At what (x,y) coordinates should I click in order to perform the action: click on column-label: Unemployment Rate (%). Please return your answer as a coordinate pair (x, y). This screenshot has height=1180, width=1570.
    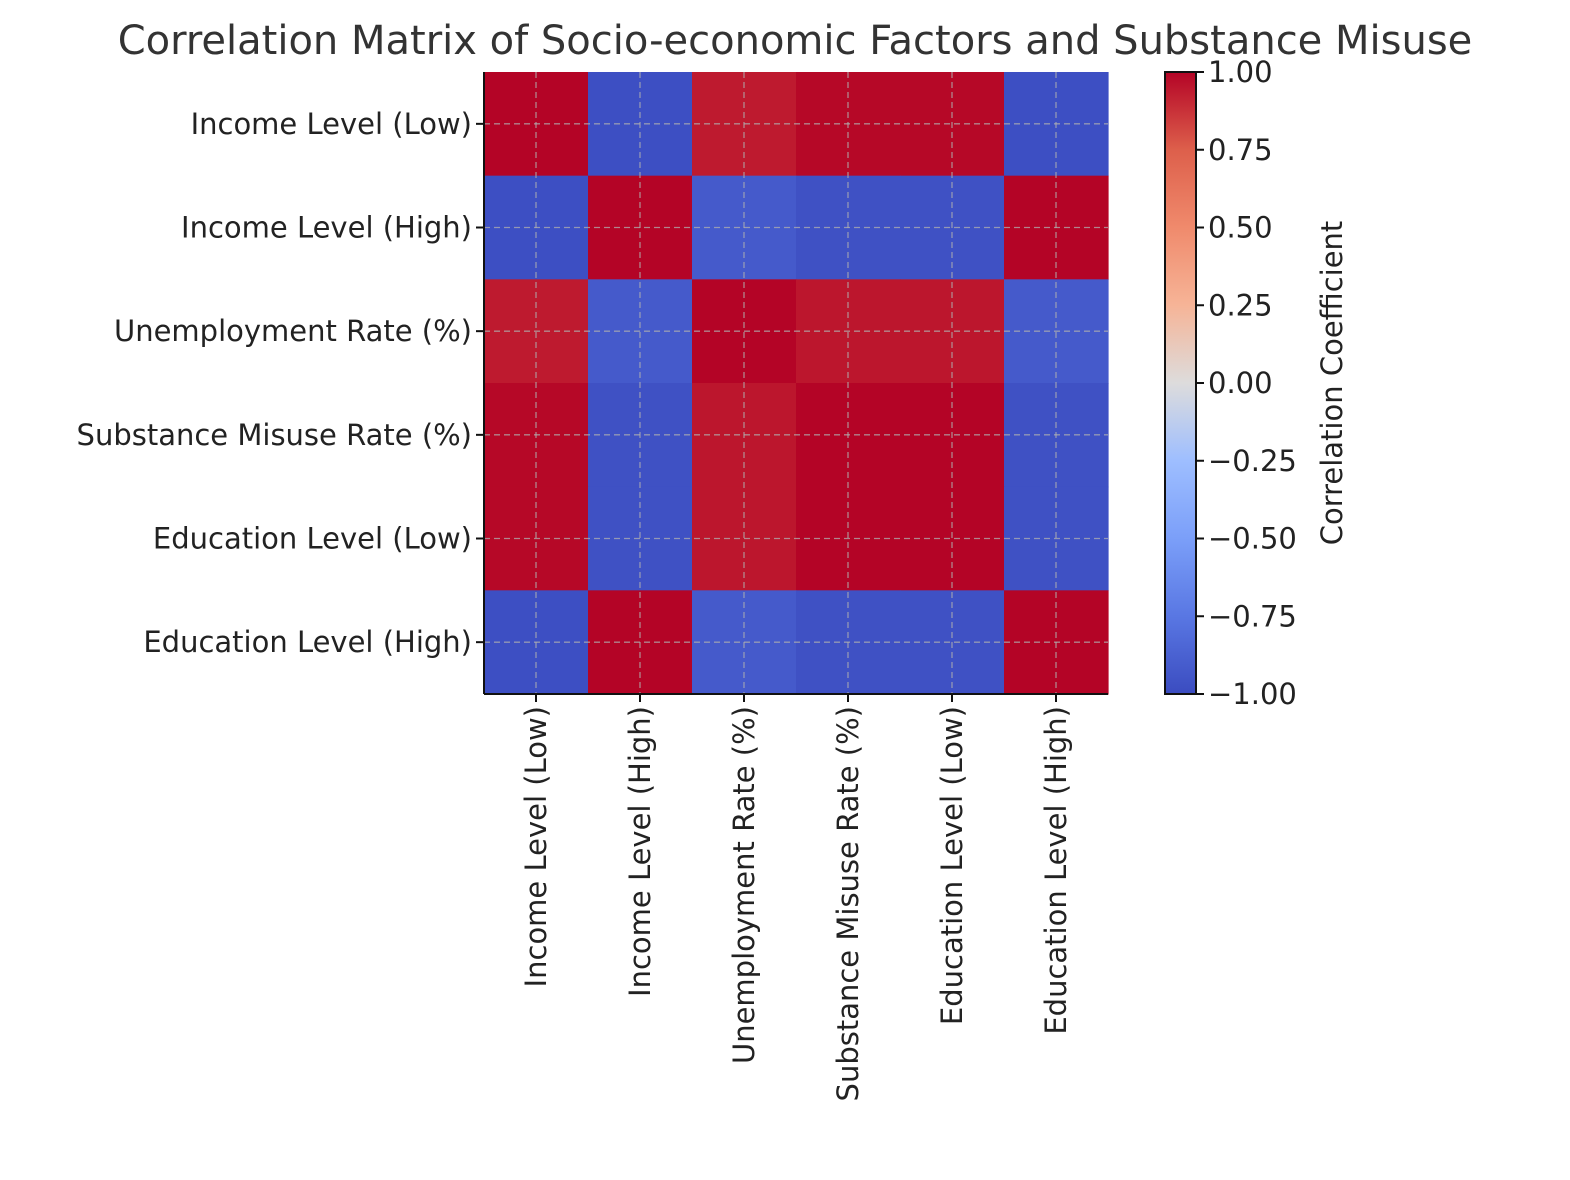
    Looking at the image, I should click on (744, 885).